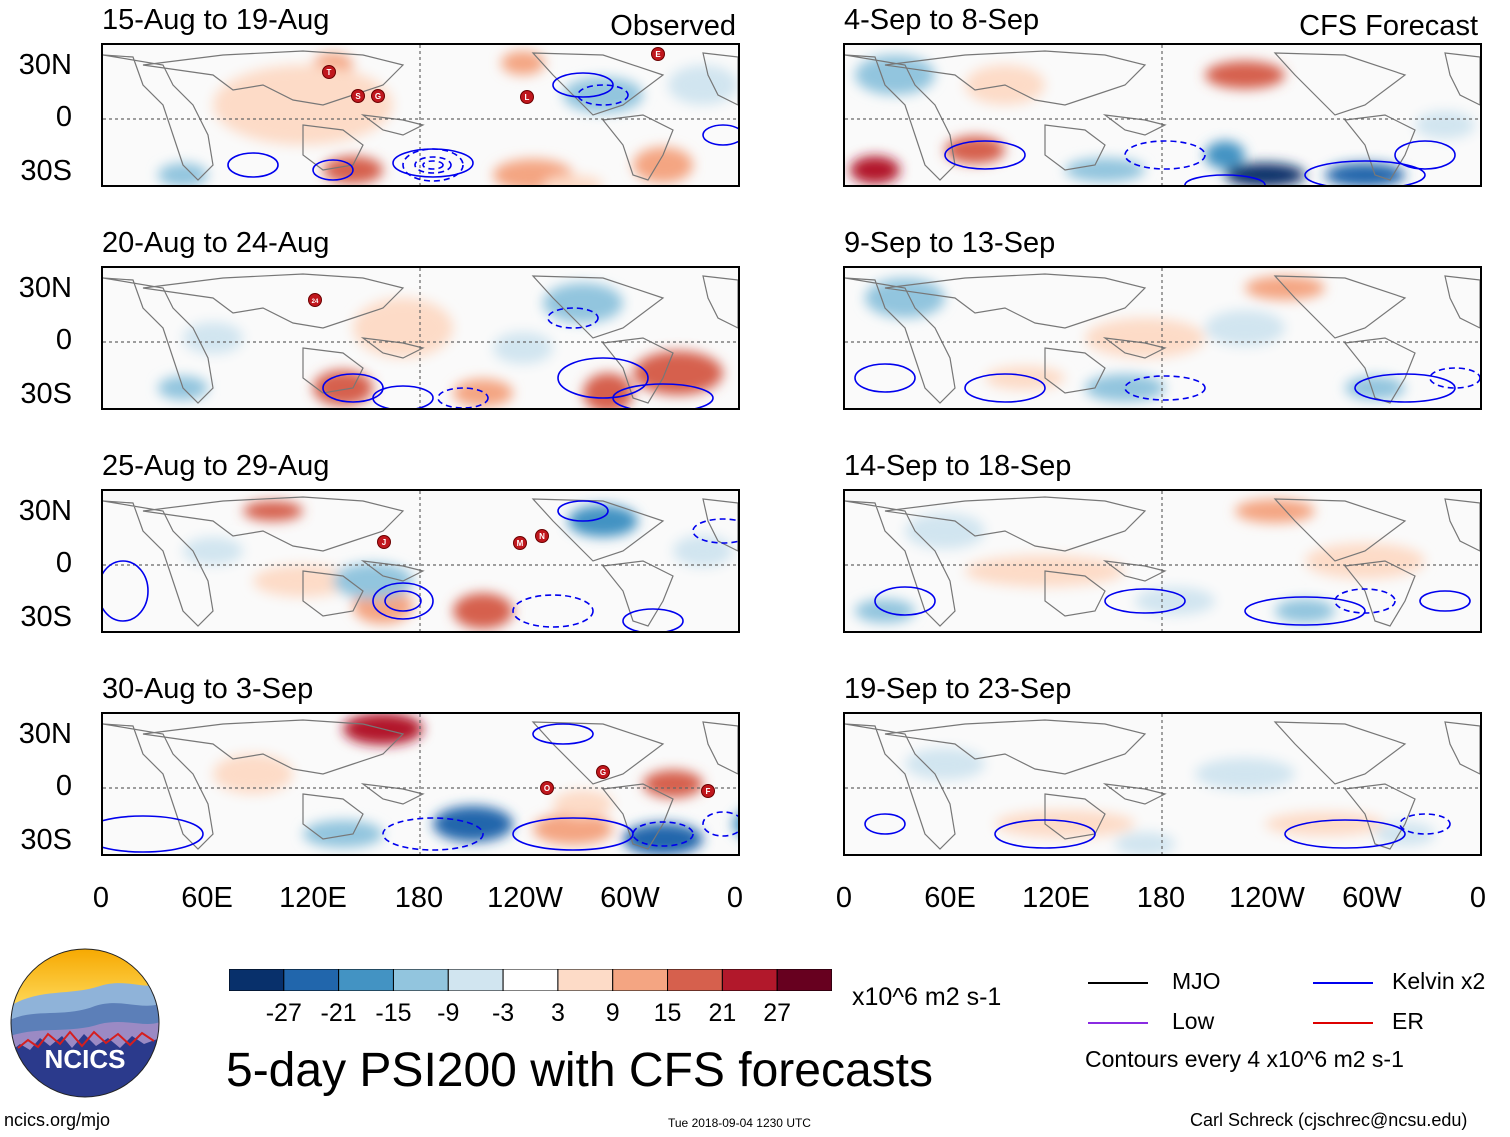  What do you see at coordinates (1196, 981) in the screenshot?
I see `mjo-legend-label: MJO` at bounding box center [1196, 981].